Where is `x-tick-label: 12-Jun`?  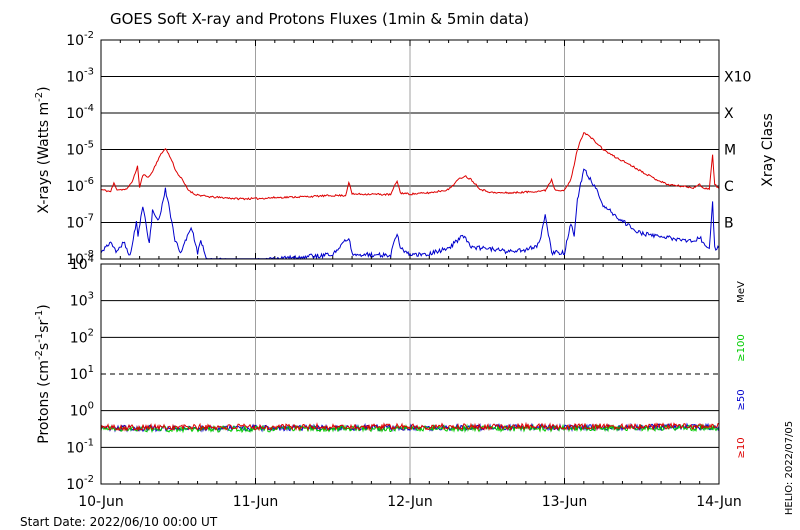 x-tick-label: 12-Jun is located at coordinates (410, 502).